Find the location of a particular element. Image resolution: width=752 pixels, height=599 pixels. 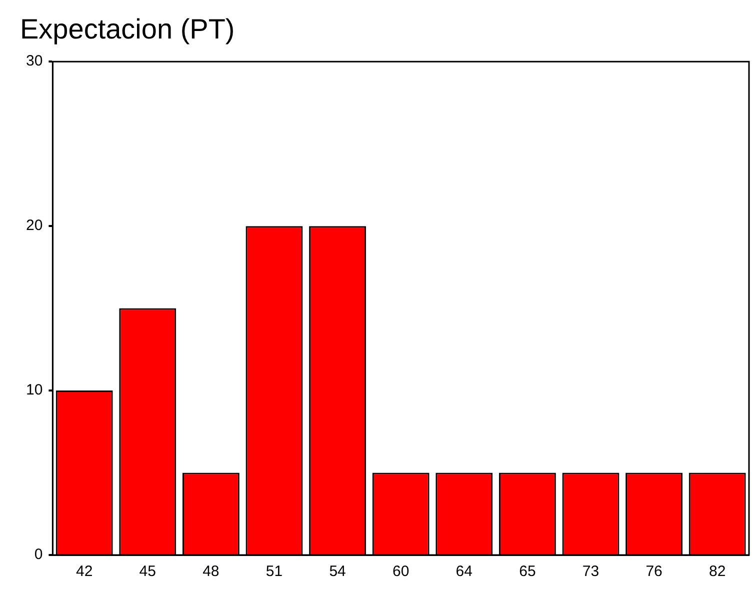

y-tick-label: 30 is located at coordinates (34, 61).